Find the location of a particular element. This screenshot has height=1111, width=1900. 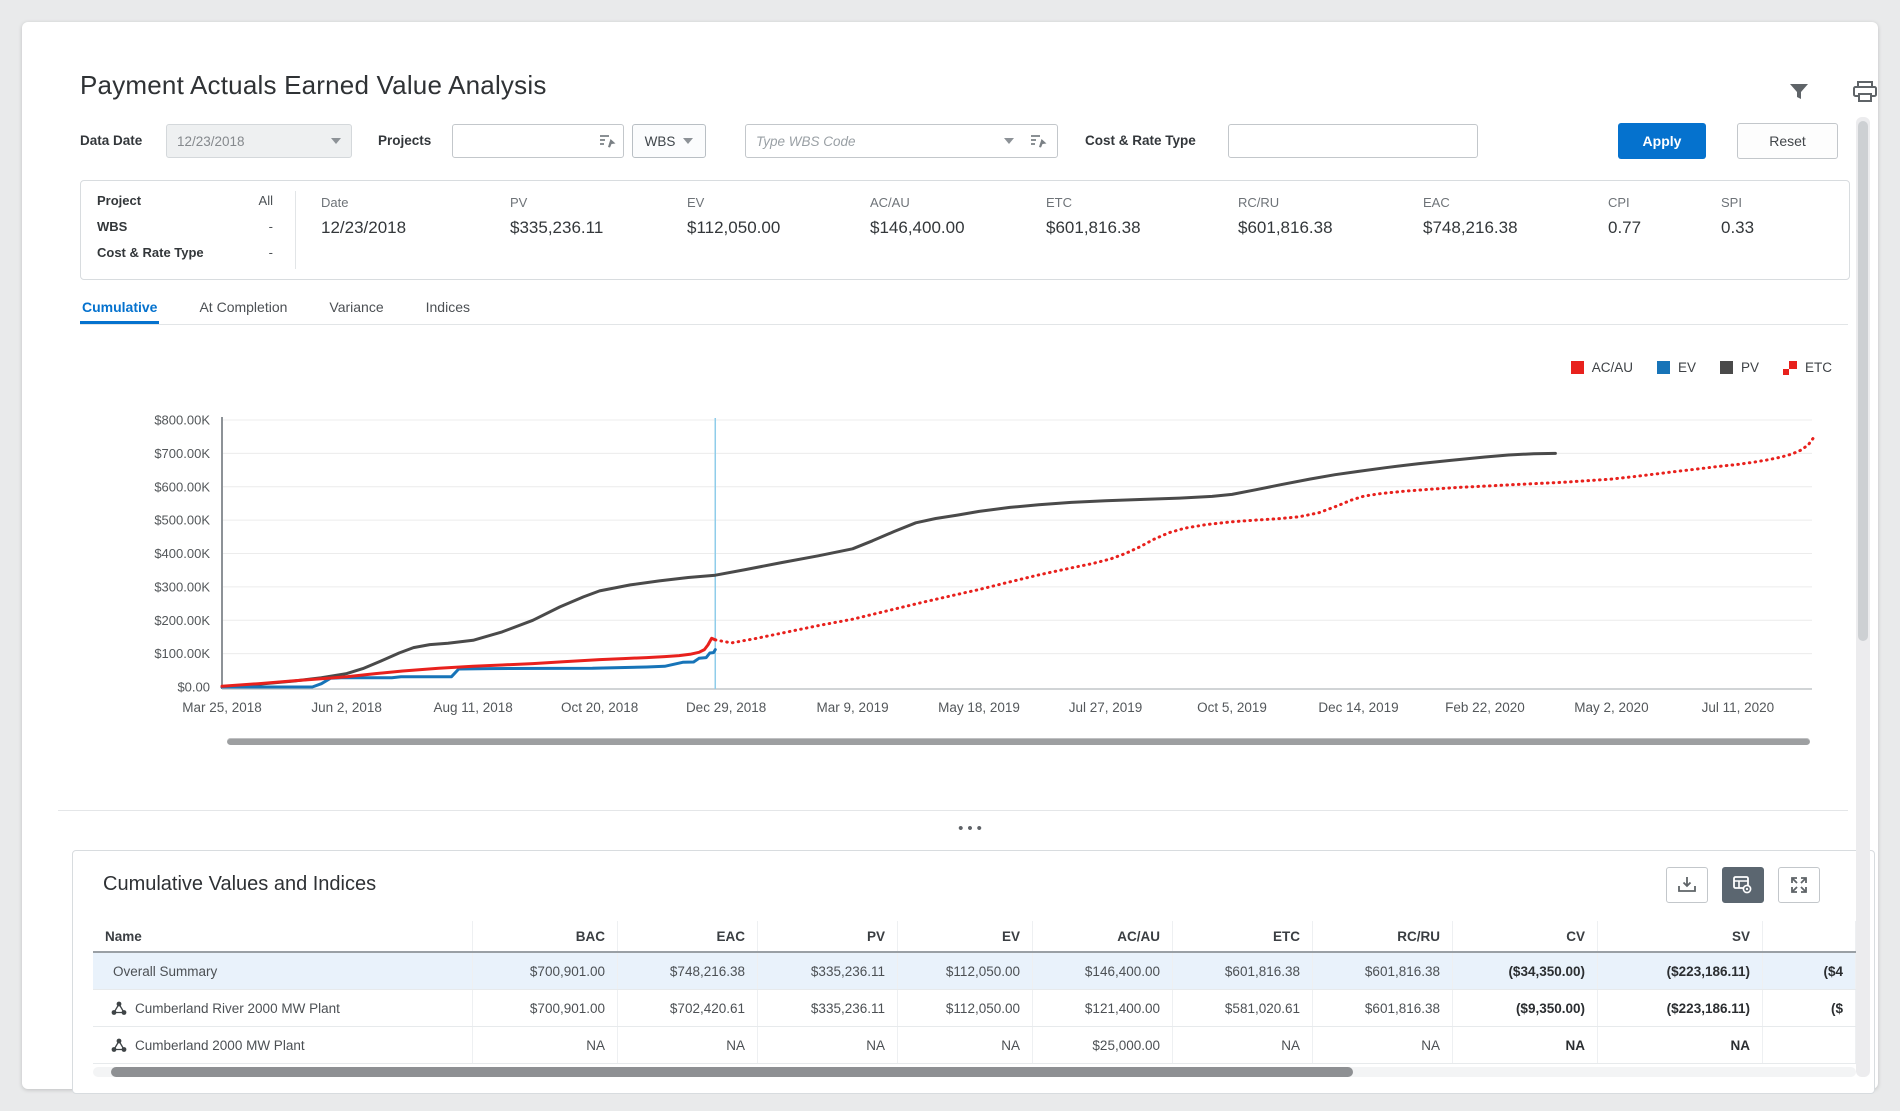

metric-label: PV is located at coordinates (519, 202).